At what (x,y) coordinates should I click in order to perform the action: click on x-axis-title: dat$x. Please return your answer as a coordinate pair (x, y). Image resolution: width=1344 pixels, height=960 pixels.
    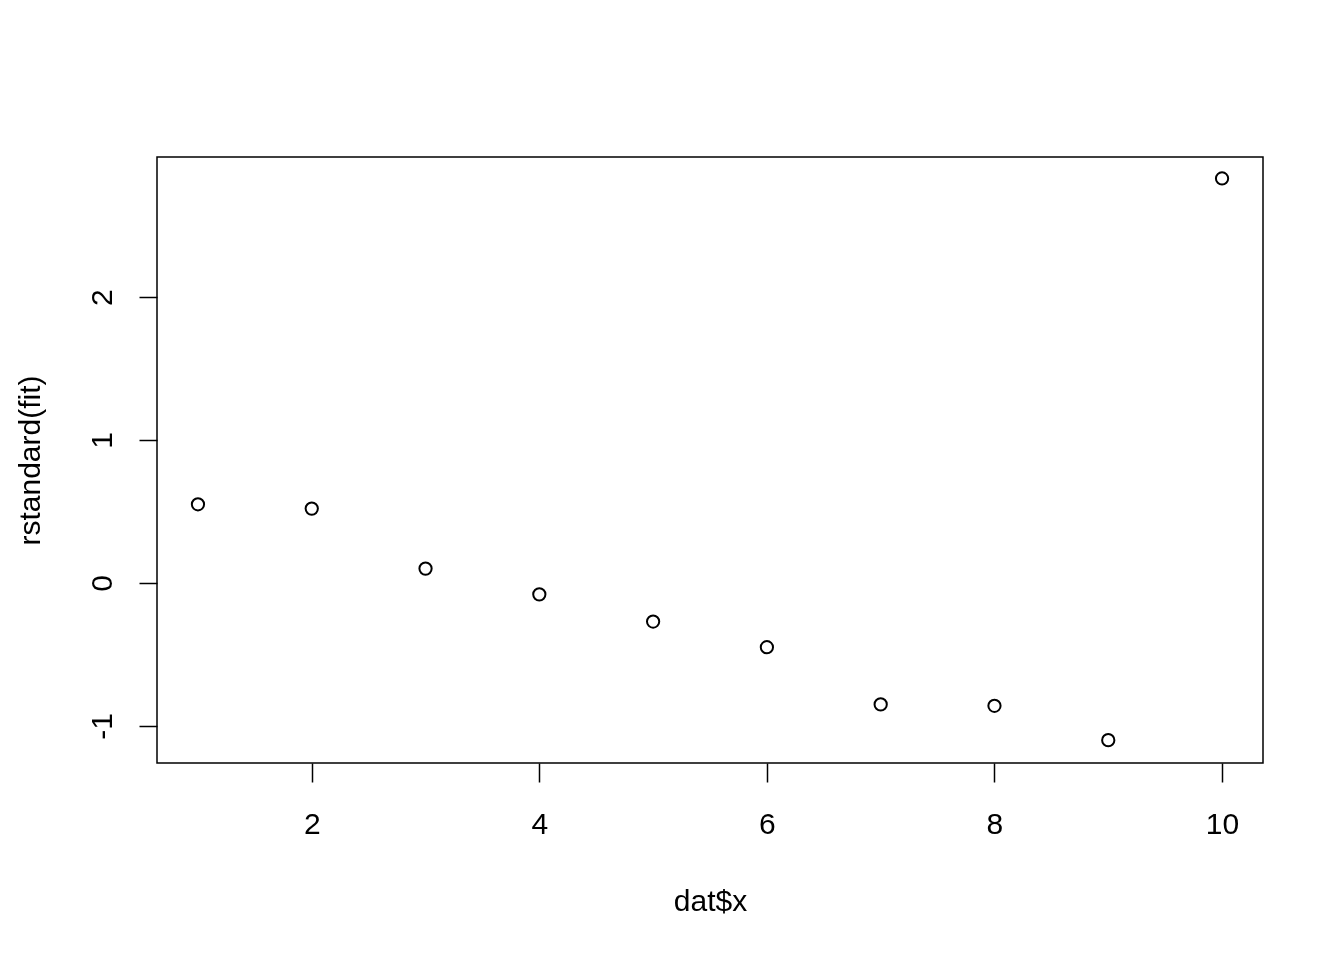
    Looking at the image, I should click on (710, 900).